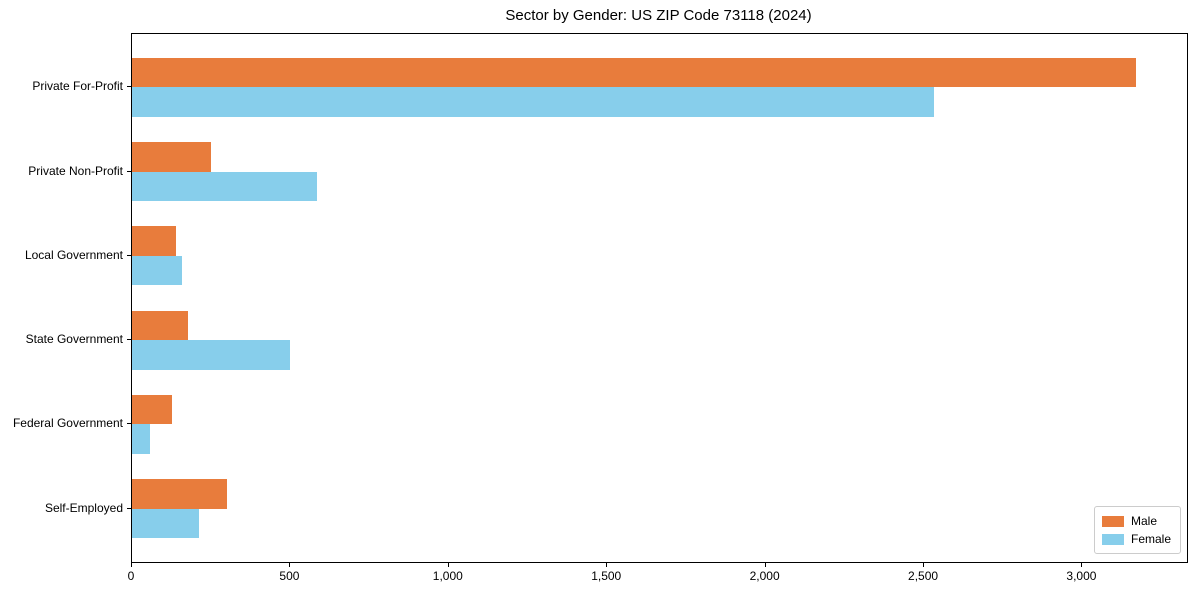 Image resolution: width=1200 pixels, height=600 pixels. I want to click on legend-entry-female: Female, so click(1136, 539).